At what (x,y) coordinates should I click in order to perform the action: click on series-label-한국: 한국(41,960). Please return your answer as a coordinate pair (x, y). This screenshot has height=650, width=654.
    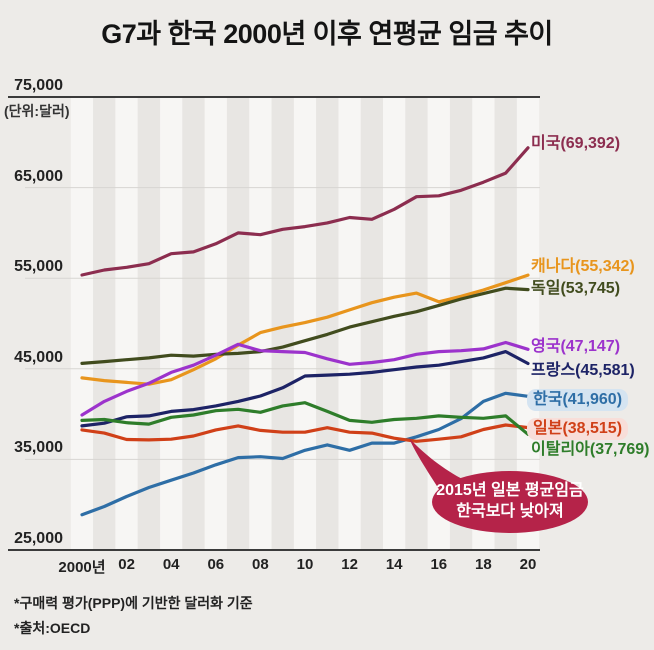
    Looking at the image, I should click on (578, 400).